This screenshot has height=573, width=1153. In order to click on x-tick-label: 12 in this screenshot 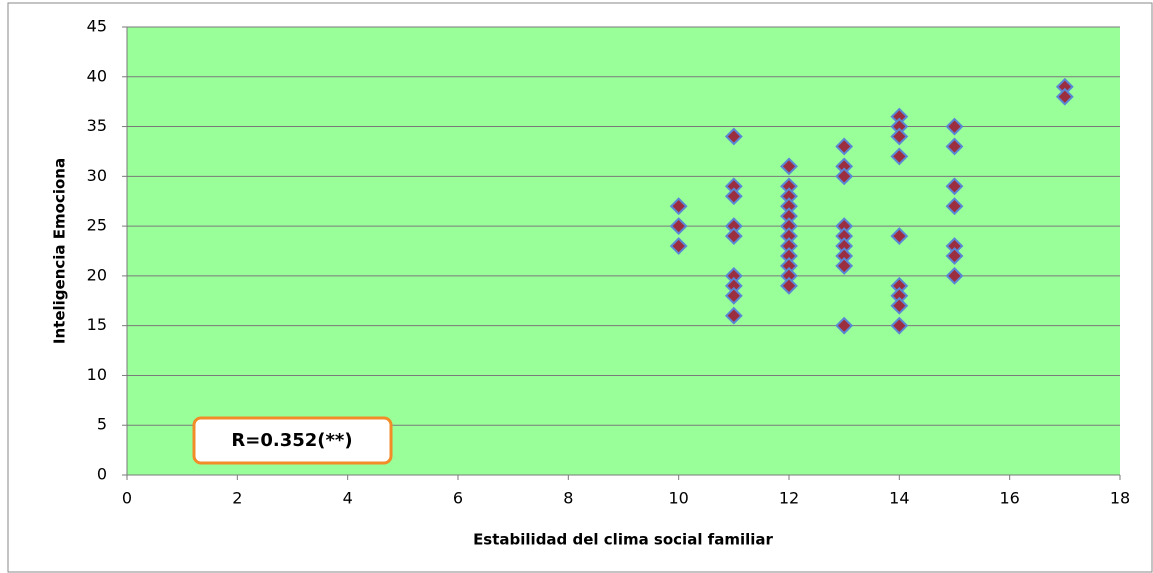, I will do `click(789, 498)`.